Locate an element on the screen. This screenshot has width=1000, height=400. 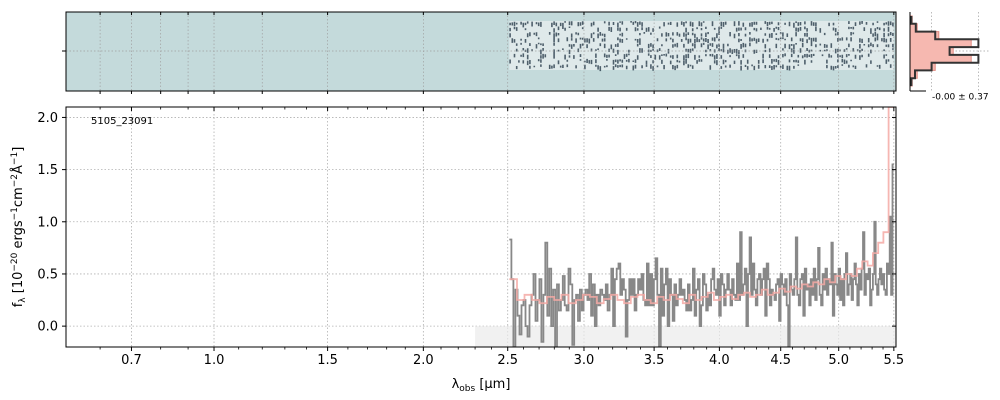
x-tick-label: 2.5 is located at coordinates (507, 360).